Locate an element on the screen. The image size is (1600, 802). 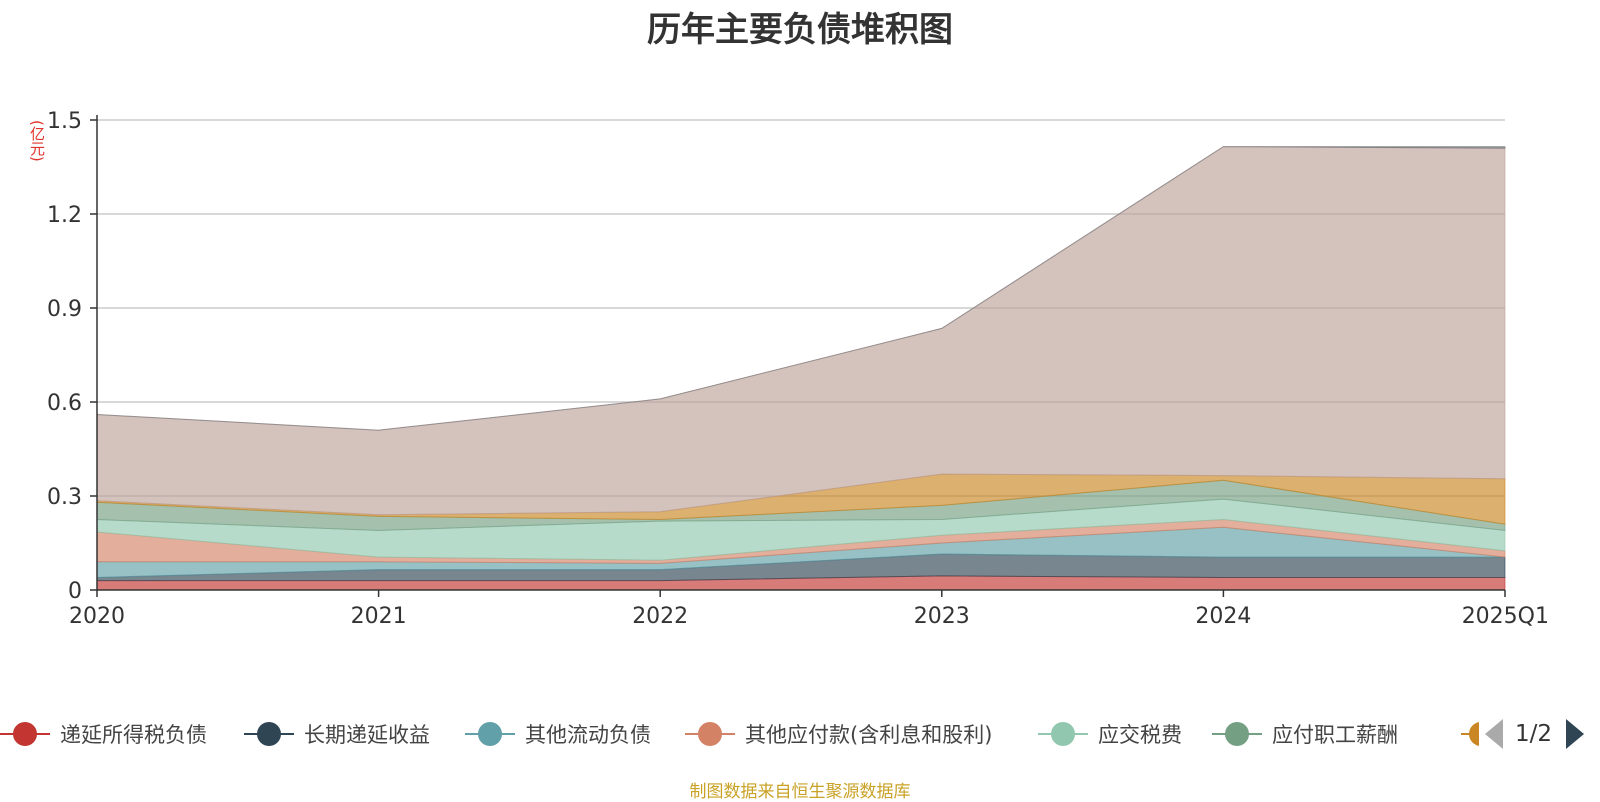
y-tick-label: 1.2 is located at coordinates (64, 215).